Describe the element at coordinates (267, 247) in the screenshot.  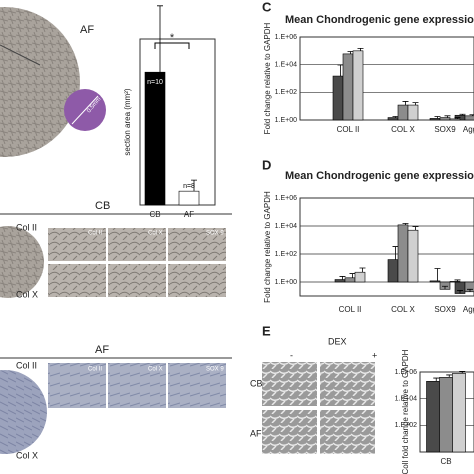
I see `y-axis-label: Fold change relative to GAPDH` at that location.